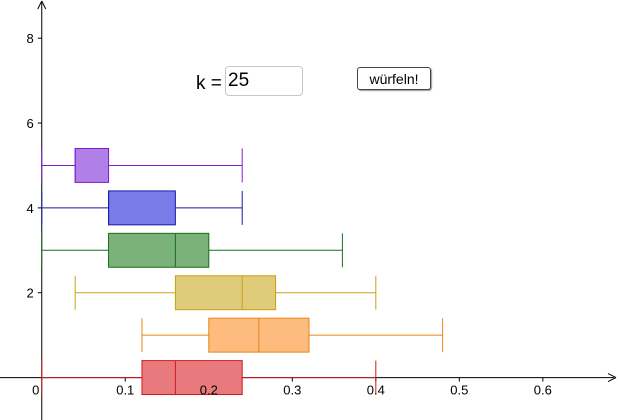  What do you see at coordinates (612, 378) in the screenshot?
I see `x-axis-arrow` at bounding box center [612, 378].